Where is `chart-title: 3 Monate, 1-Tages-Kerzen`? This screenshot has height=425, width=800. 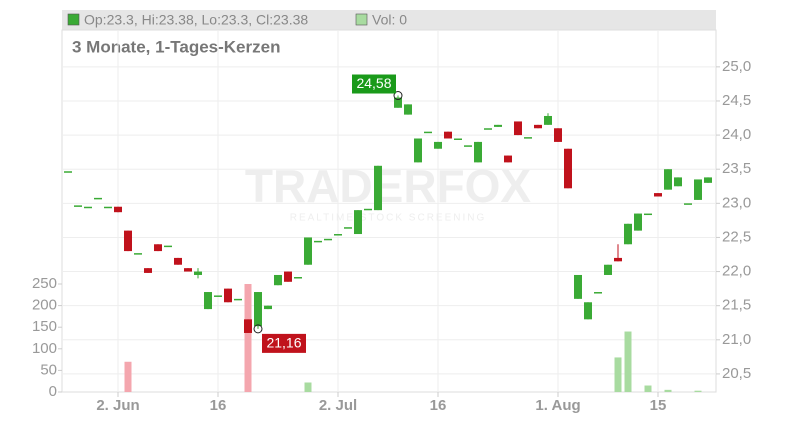 chart-title: 3 Monate, 1-Tages-Kerzen is located at coordinates (176, 46).